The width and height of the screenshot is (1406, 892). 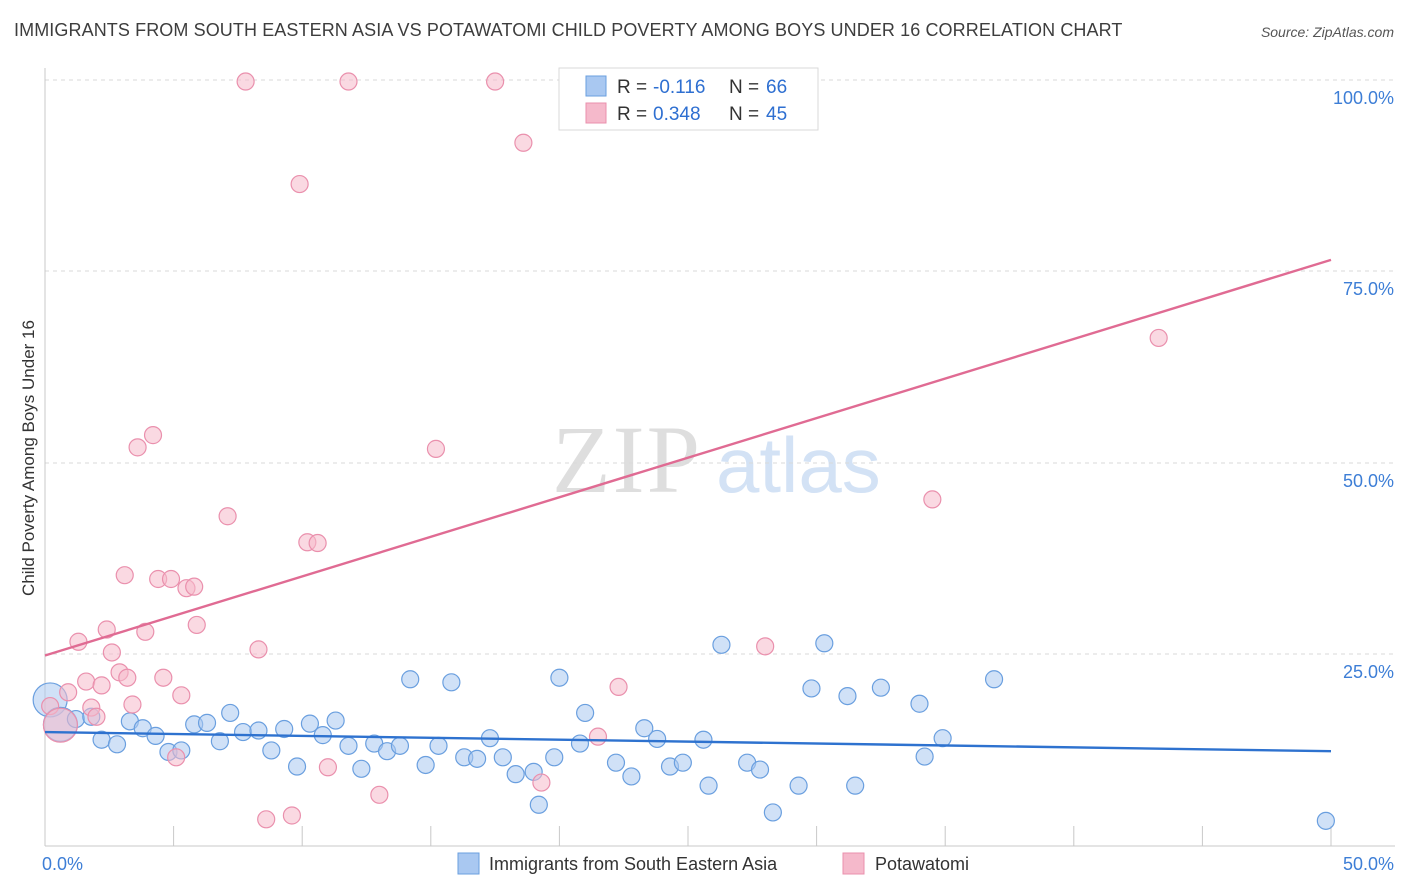 What do you see at coordinates (1368, 289) in the screenshot?
I see `y-tick-label: 75.0%` at bounding box center [1368, 289].